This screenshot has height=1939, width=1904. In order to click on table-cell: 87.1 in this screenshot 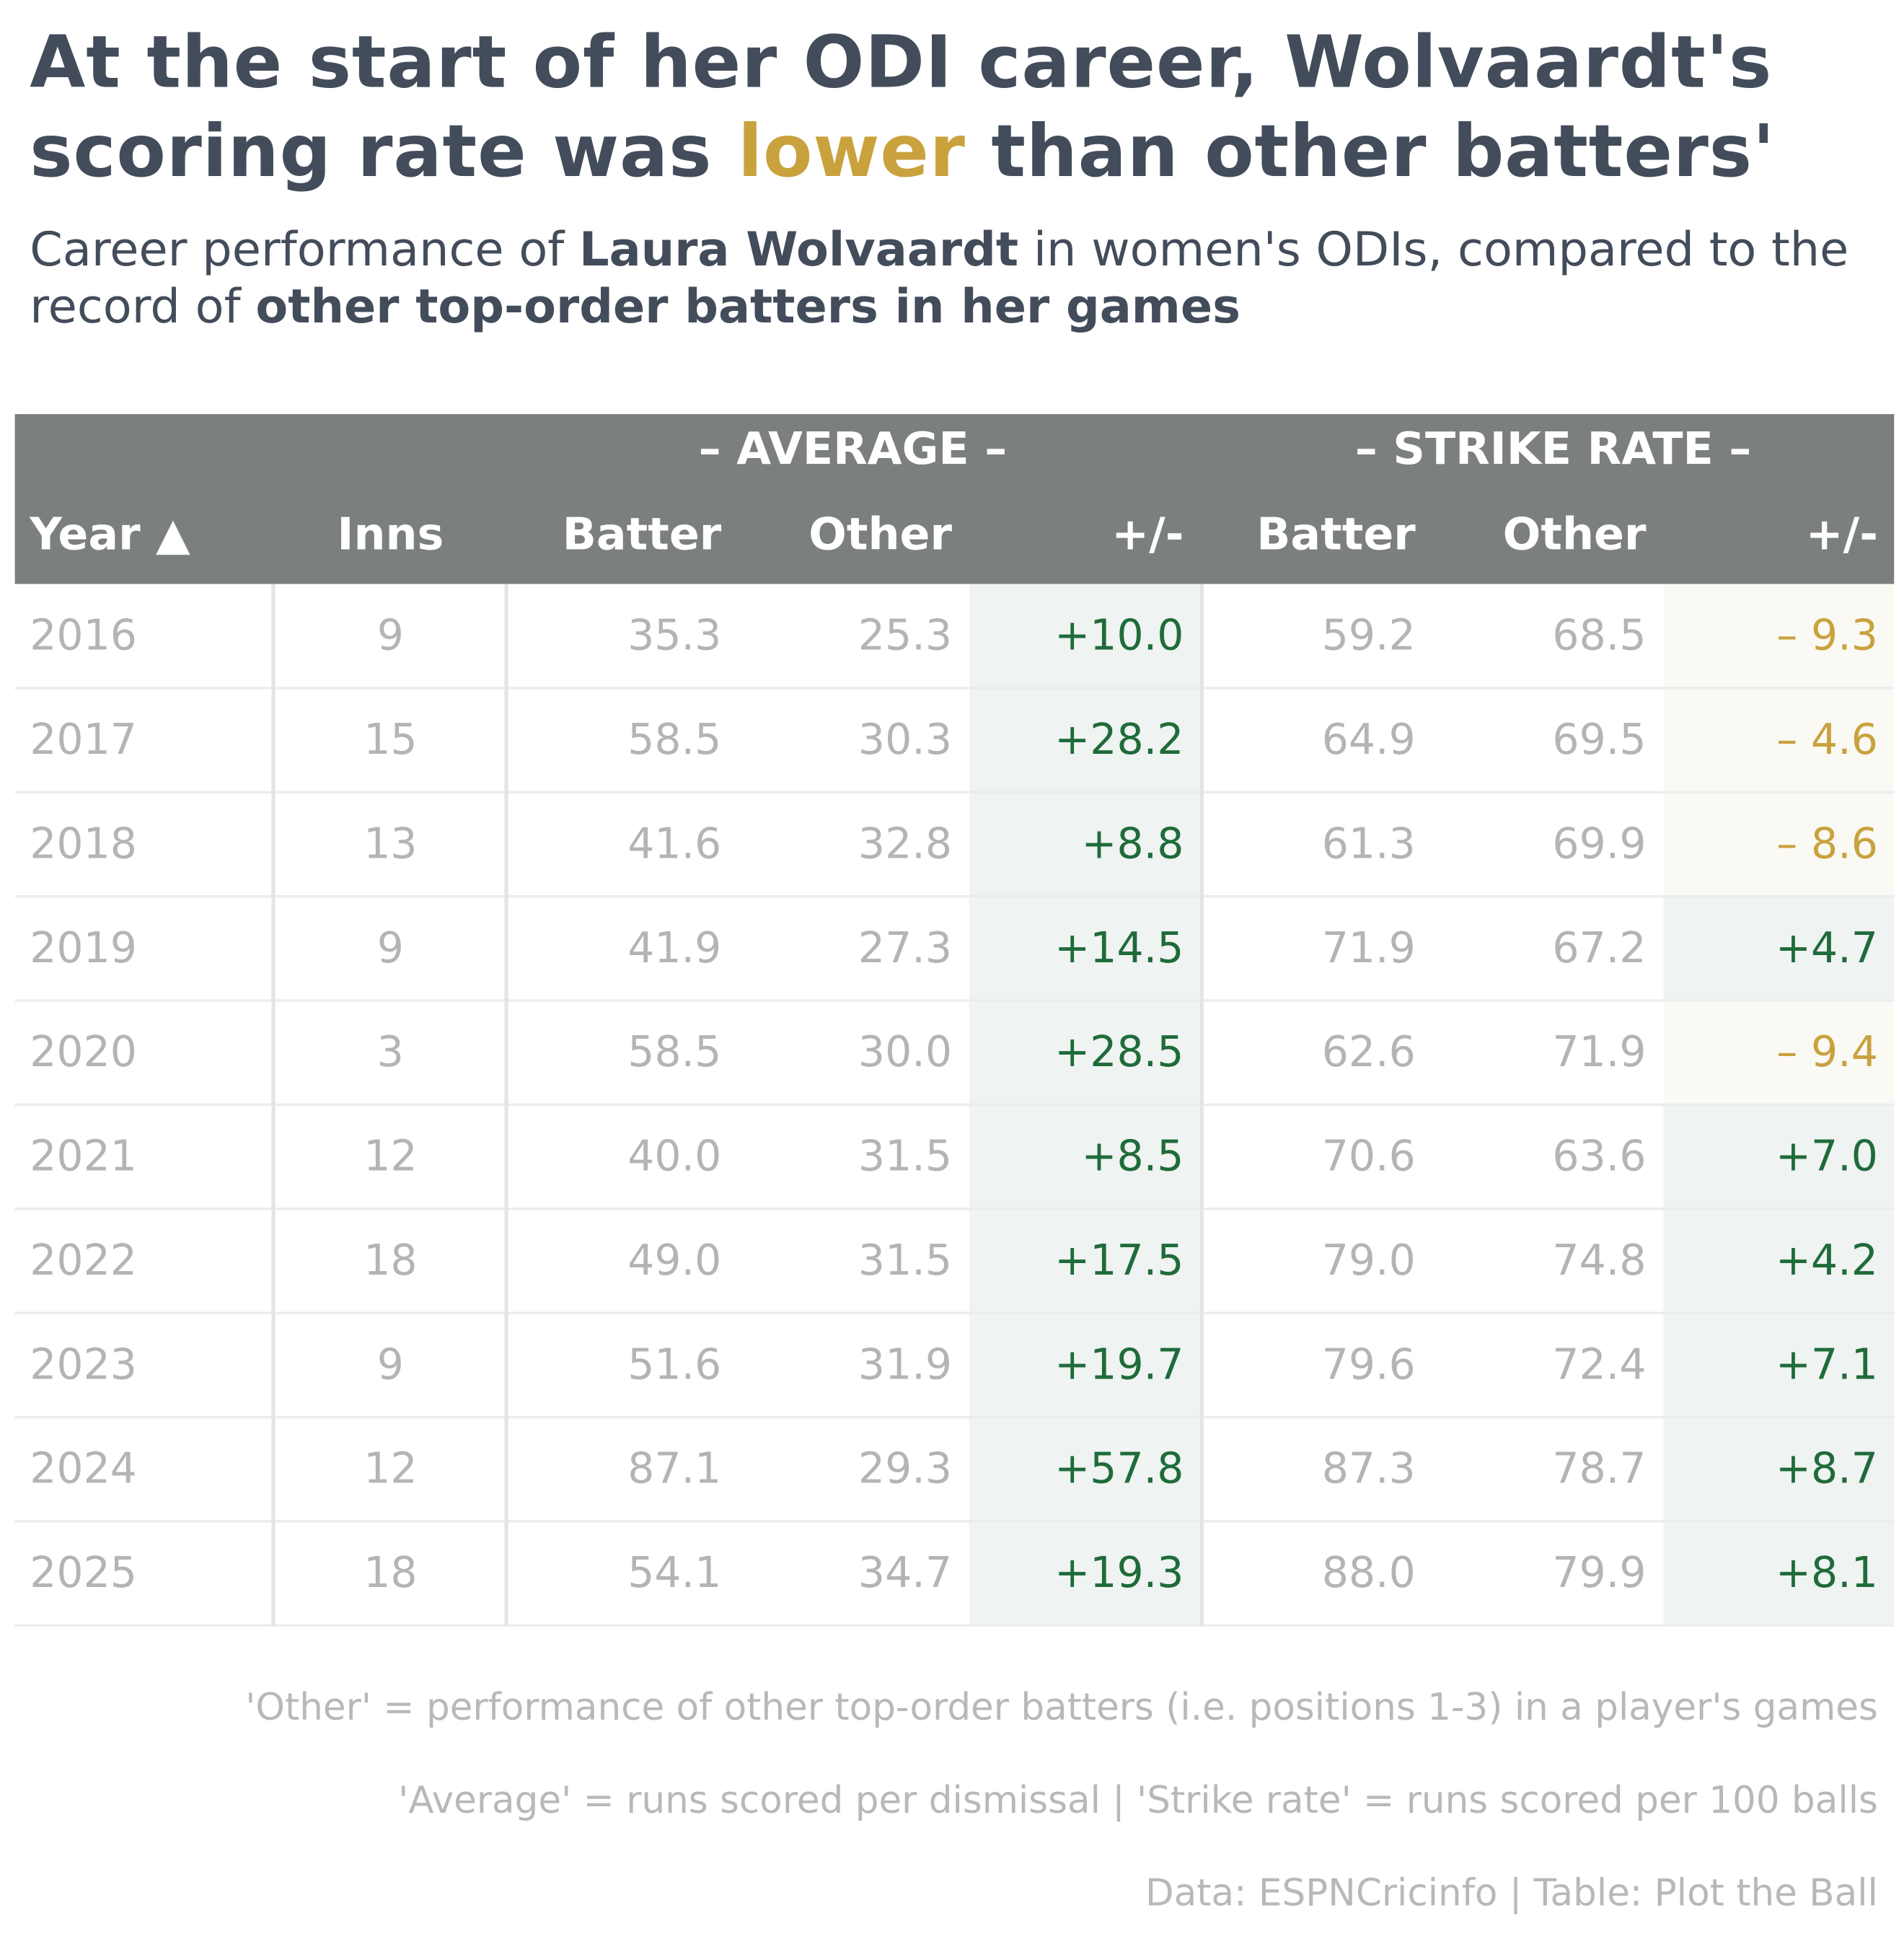, I will do `click(674, 1469)`.